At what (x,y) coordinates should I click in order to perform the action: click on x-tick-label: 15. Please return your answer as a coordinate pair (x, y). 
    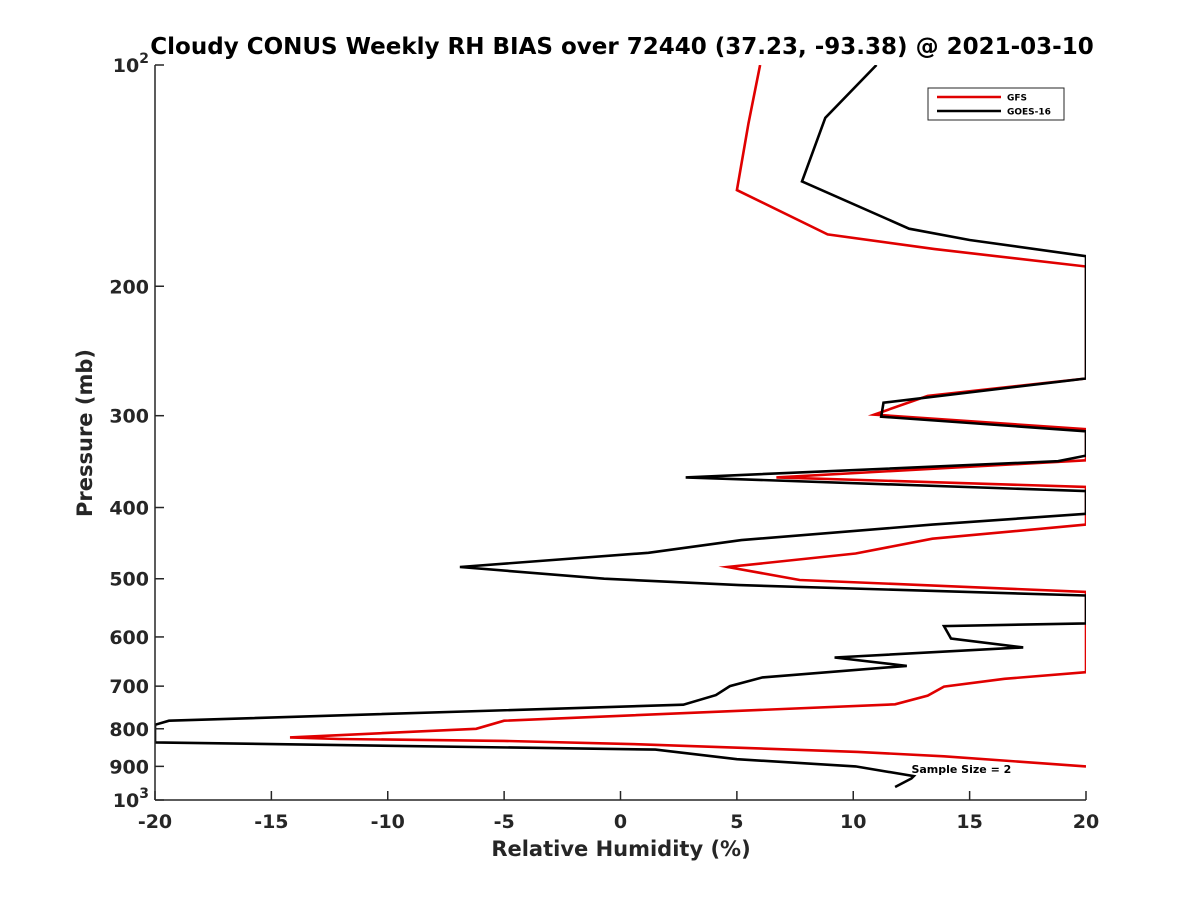
    Looking at the image, I should click on (969, 822).